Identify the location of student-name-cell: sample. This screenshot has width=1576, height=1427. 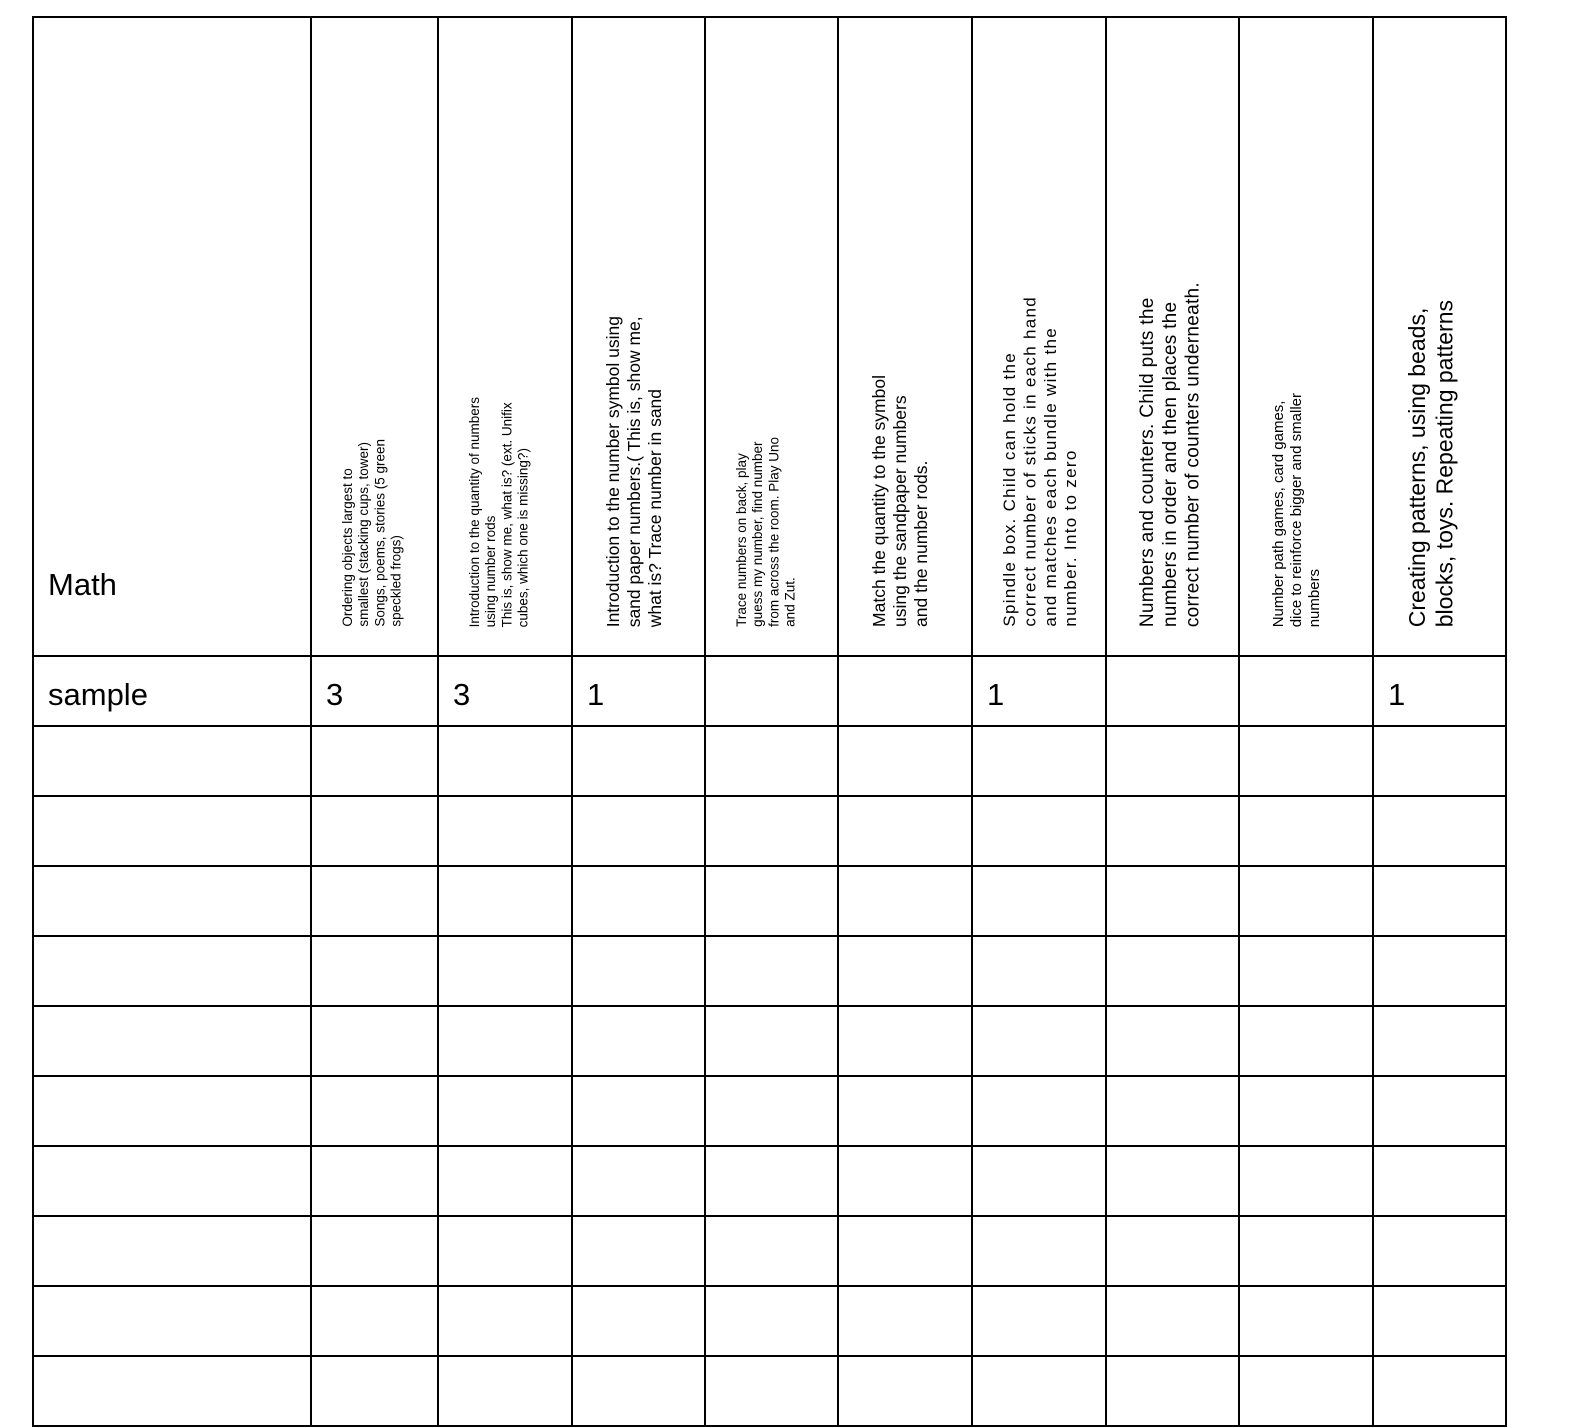
(172, 691).